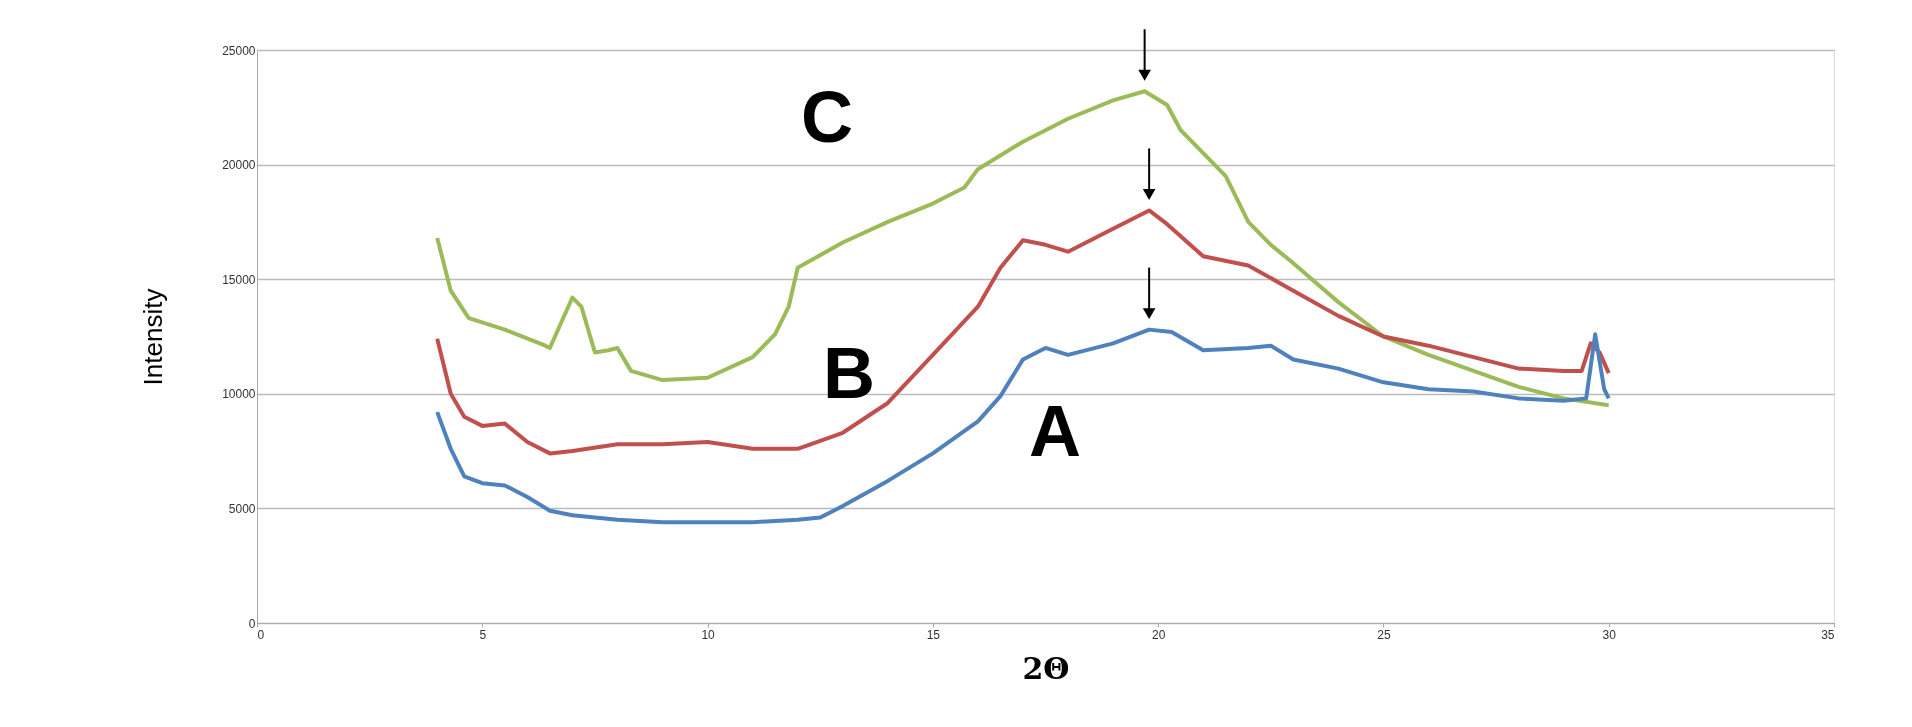 This screenshot has height=727, width=1912. Describe the element at coordinates (849, 373) in the screenshot. I see `series-label: B` at that location.